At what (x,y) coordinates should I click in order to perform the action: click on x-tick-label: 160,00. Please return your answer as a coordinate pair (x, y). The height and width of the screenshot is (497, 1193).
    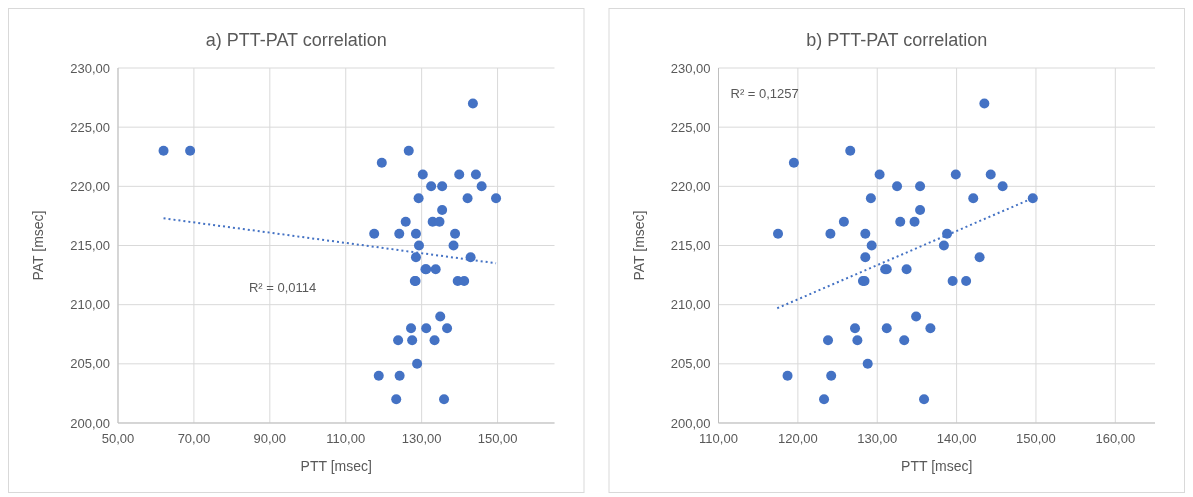
    Looking at the image, I should click on (1115, 438).